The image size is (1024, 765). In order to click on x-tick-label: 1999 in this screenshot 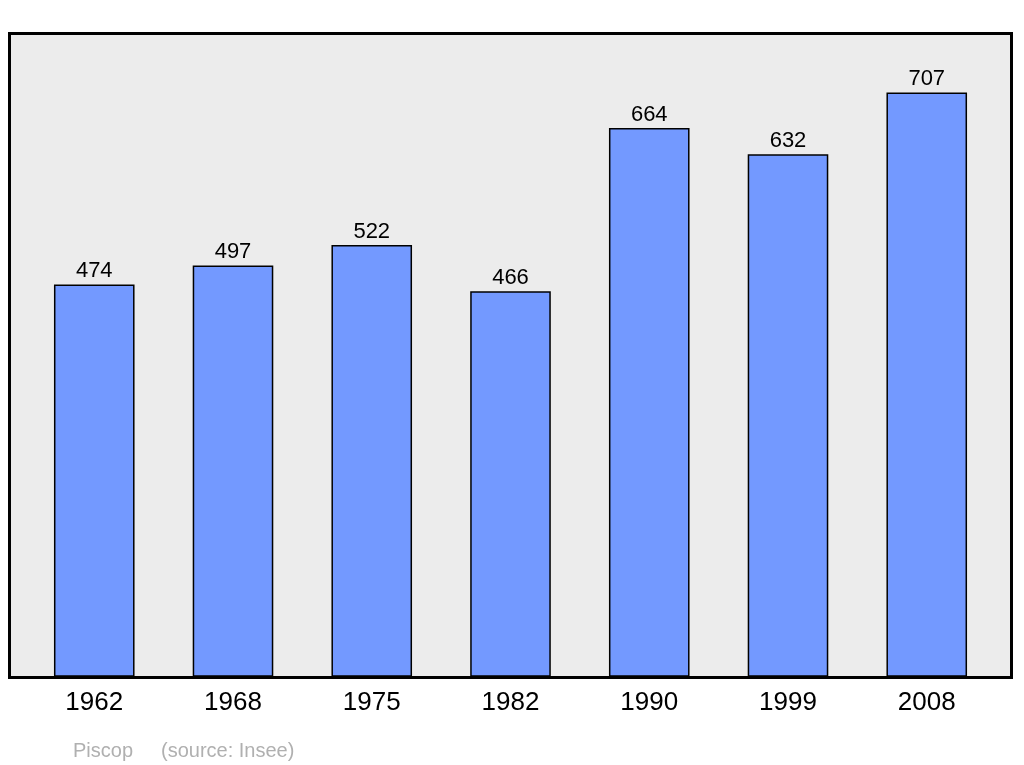, I will do `click(788, 700)`.